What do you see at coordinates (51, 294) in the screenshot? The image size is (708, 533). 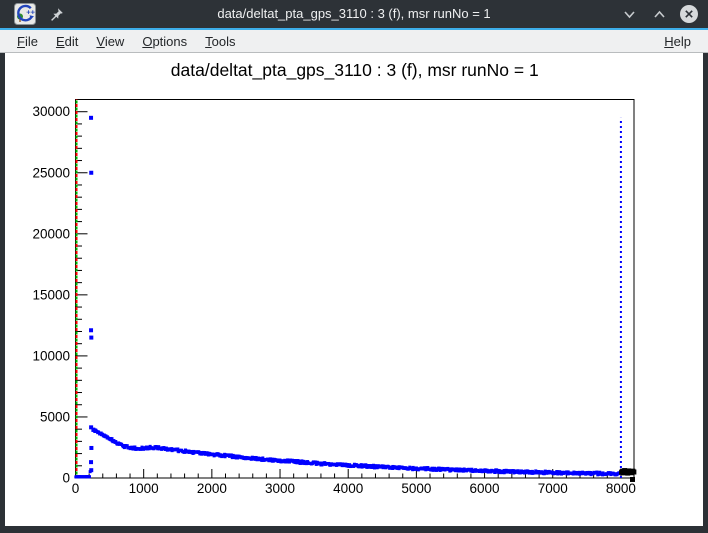 I see `svg-text: 15000` at bounding box center [51, 294].